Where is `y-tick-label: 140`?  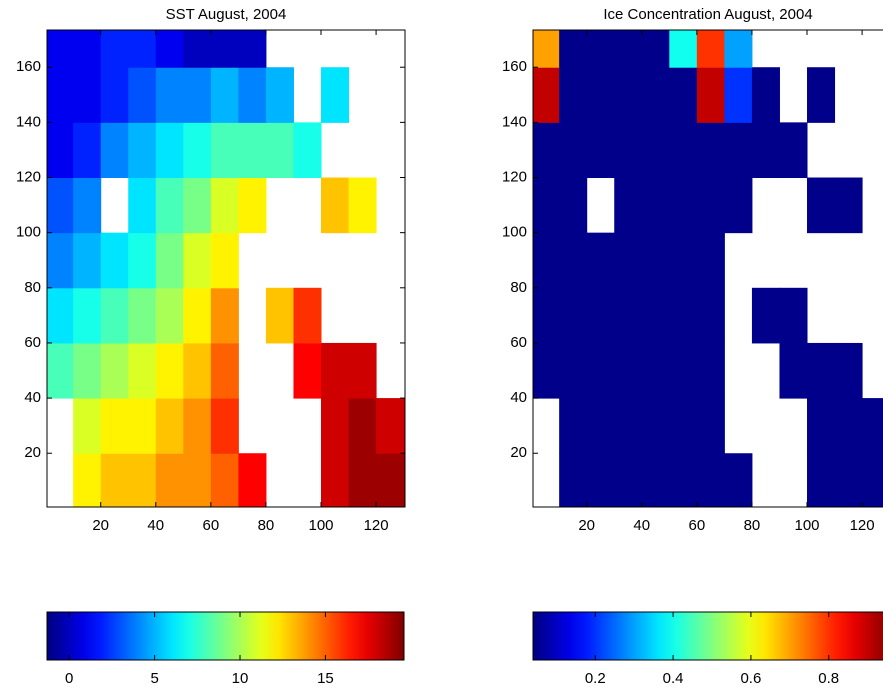 y-tick-label: 140 is located at coordinates (28, 121).